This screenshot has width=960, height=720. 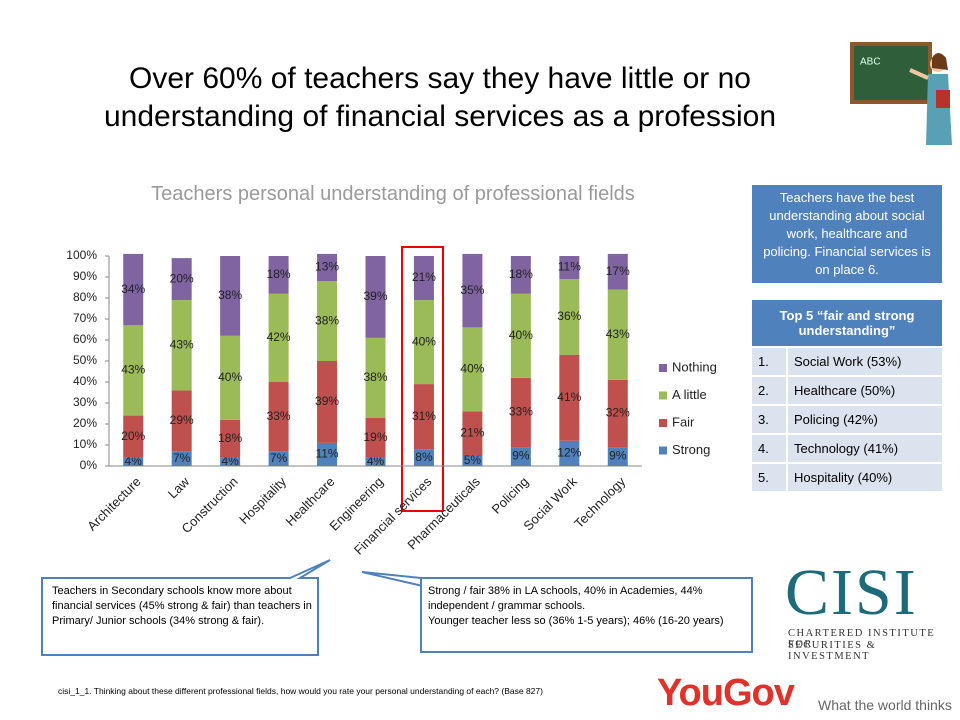 What do you see at coordinates (683, 421) in the screenshot?
I see `legend-label: Fair` at bounding box center [683, 421].